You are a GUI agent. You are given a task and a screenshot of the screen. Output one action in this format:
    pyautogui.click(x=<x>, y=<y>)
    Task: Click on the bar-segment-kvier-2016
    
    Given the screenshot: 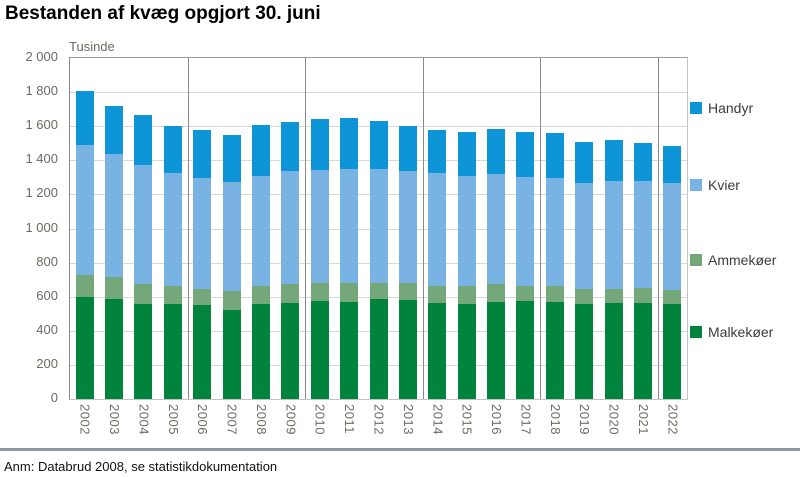 What is the action you would take?
    pyautogui.click(x=496, y=228)
    